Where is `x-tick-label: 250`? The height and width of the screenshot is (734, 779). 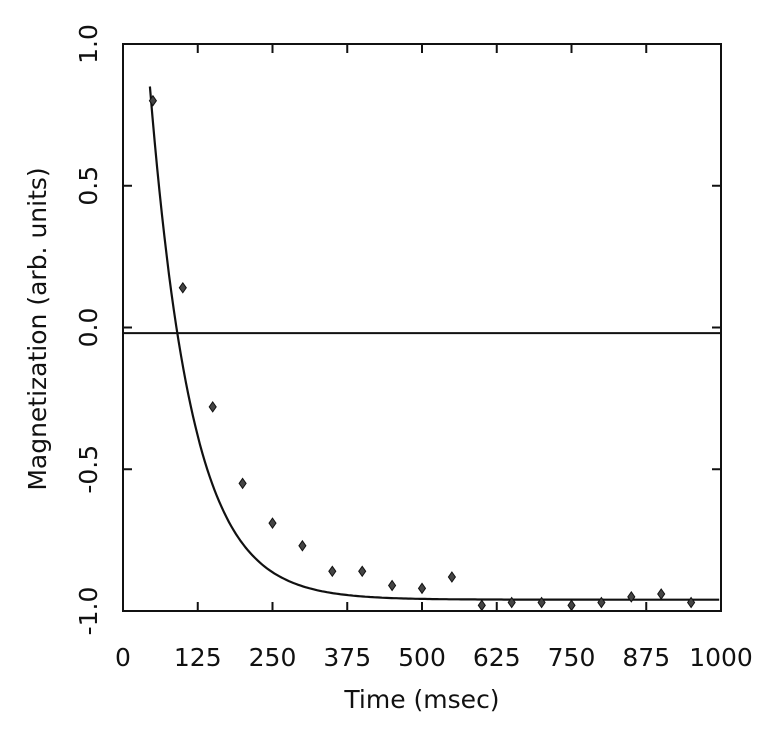
x-tick-label: 250 is located at coordinates (273, 657).